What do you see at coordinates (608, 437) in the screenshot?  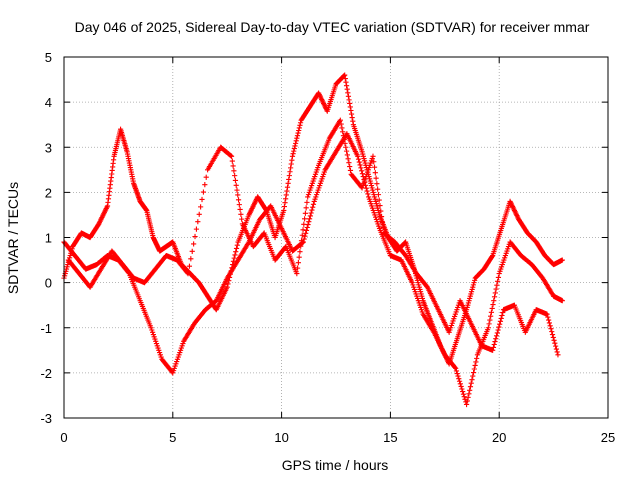 I see `x-tick-label: 25` at bounding box center [608, 437].